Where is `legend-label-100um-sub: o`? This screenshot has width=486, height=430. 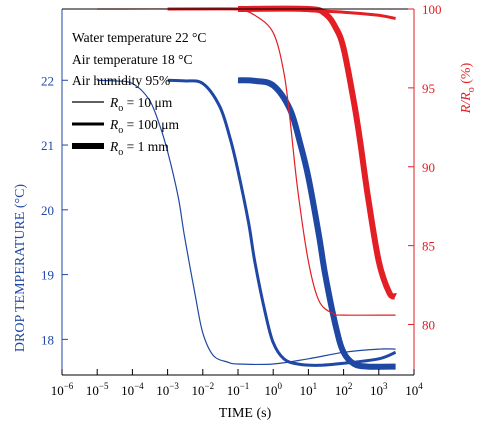 legend-label-100um-sub: o is located at coordinates (120, 130).